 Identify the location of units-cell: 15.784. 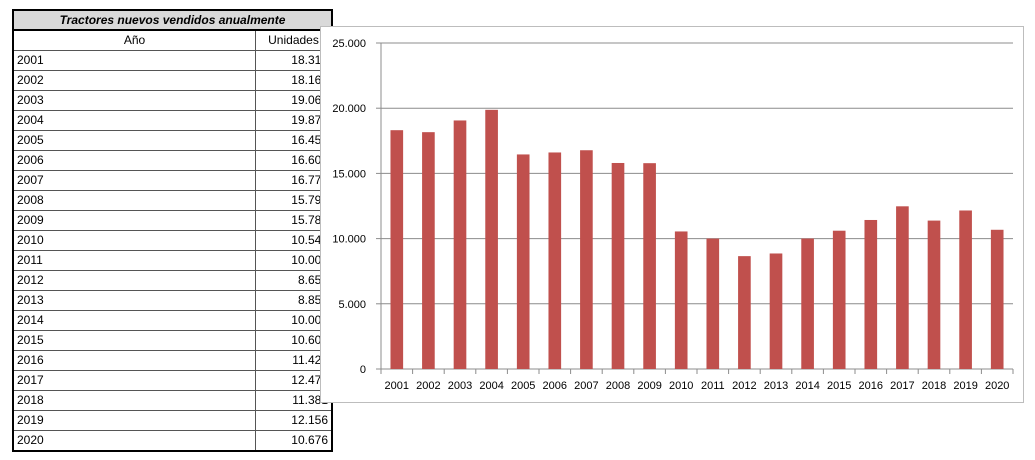
(294, 220).